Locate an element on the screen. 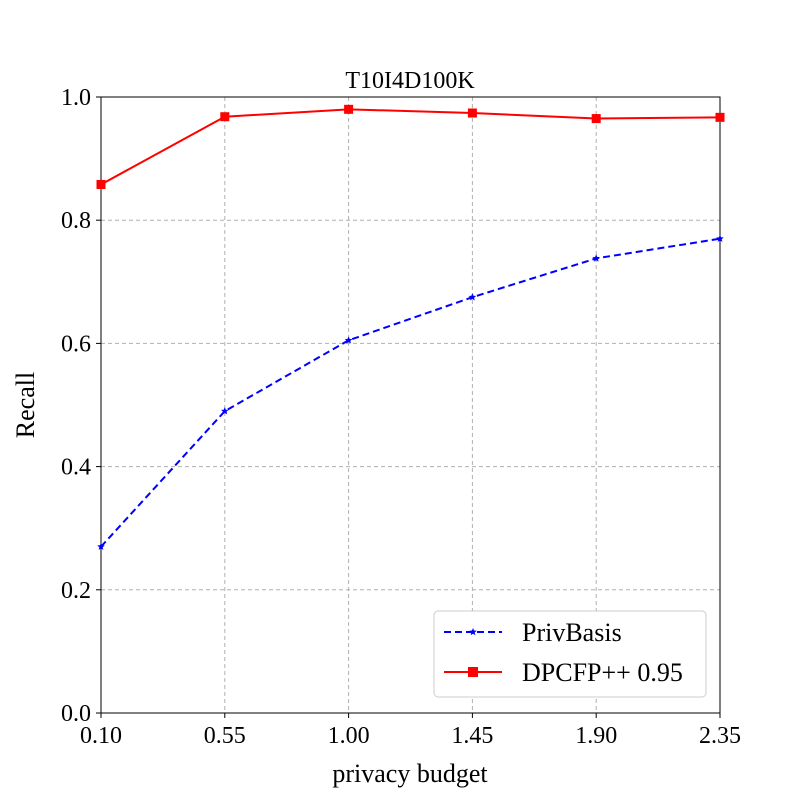 This screenshot has height=800, width=800. chart-title: T10I4D100K is located at coordinates (410, 81).